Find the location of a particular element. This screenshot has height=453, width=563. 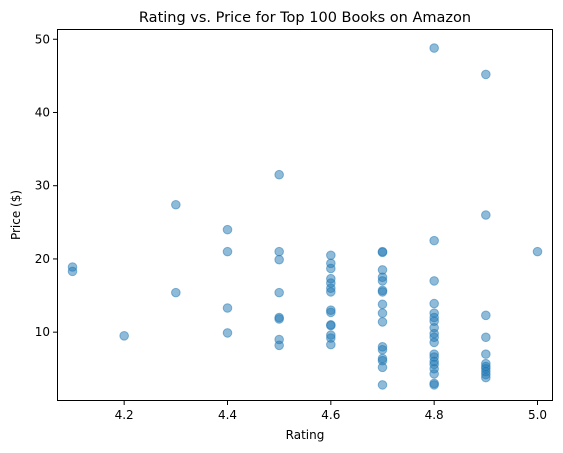

y-tick-label: 50 is located at coordinates (42, 39).